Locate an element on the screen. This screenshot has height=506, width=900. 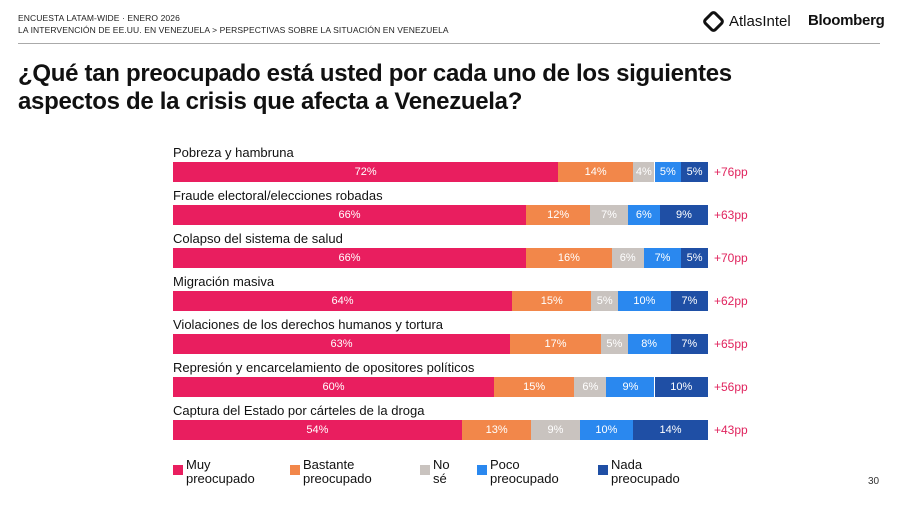
data-label: 54% is located at coordinates (317, 430).